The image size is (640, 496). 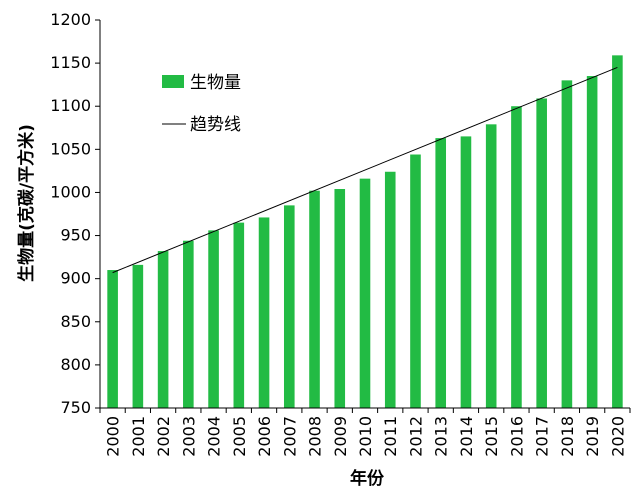 What do you see at coordinates (75, 364) in the screenshot?
I see `y-tick-label-800: 800` at bounding box center [75, 364].